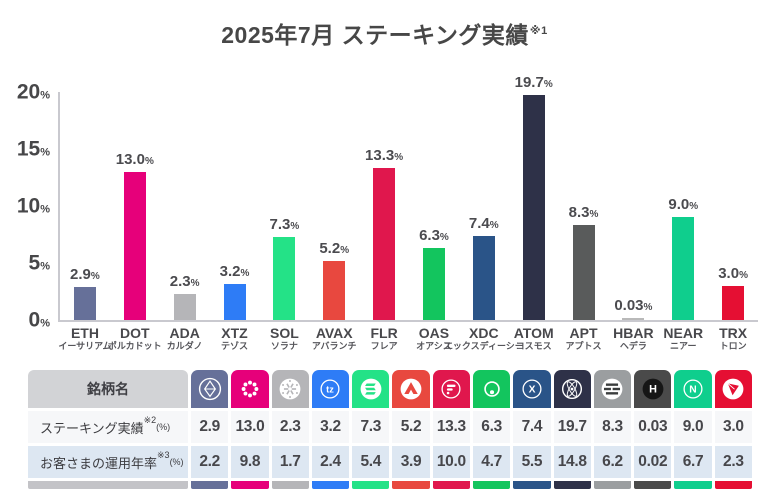 The width and height of the screenshot is (769, 489). Describe the element at coordinates (583, 272) in the screenshot. I see `bar-apt` at that location.